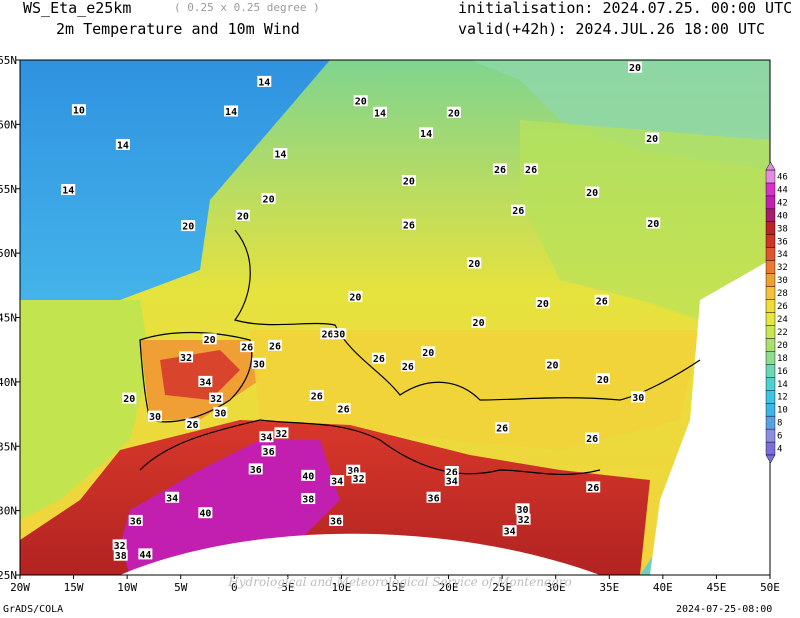 This screenshot has width=800, height=618. Describe the element at coordinates (779, 424) in the screenshot. I see `legend-label: 8` at that location.